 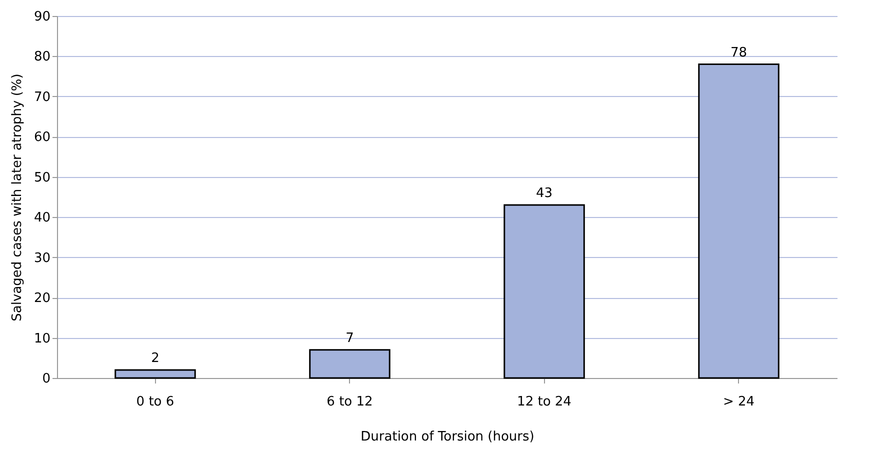 I want to click on y-tick-label: 90, so click(x=42, y=17).